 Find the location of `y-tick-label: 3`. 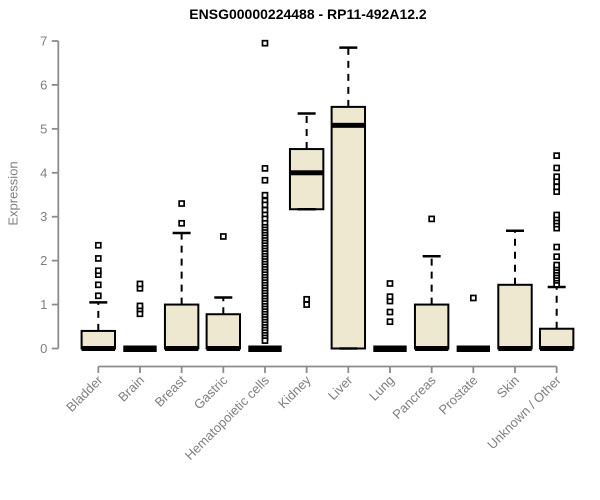

y-tick-label: 3 is located at coordinates (43, 216).